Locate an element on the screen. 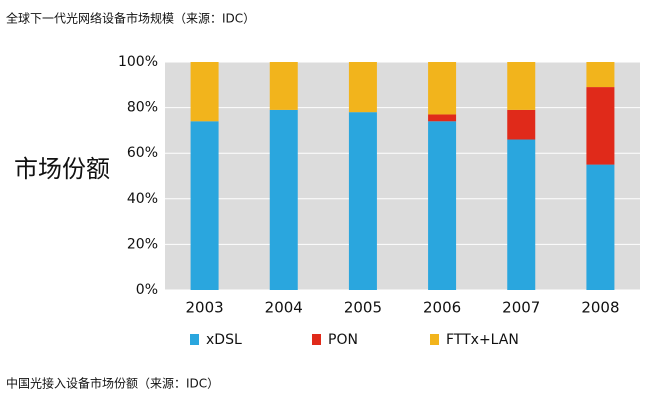  caption-top: 全球下一代光网络设备市场规模（来源：IDC） is located at coordinates (130, 18).